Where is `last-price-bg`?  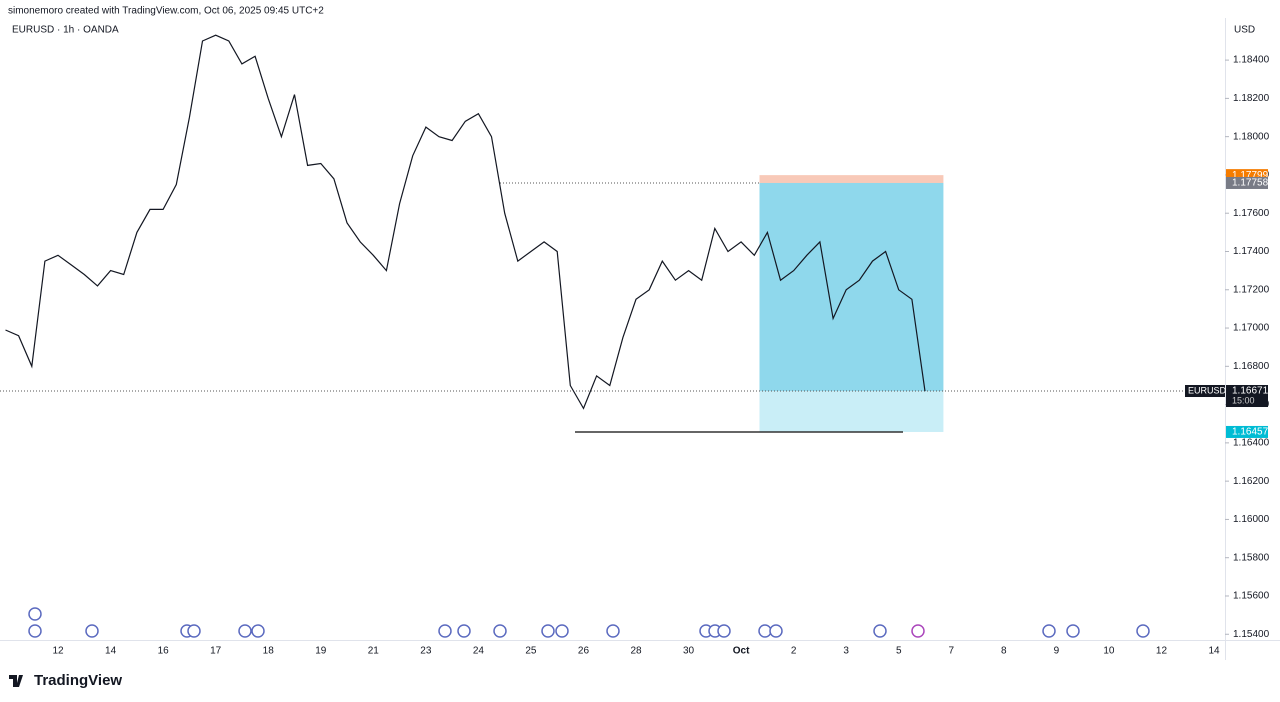
last-price-bg is located at coordinates (1247, 396).